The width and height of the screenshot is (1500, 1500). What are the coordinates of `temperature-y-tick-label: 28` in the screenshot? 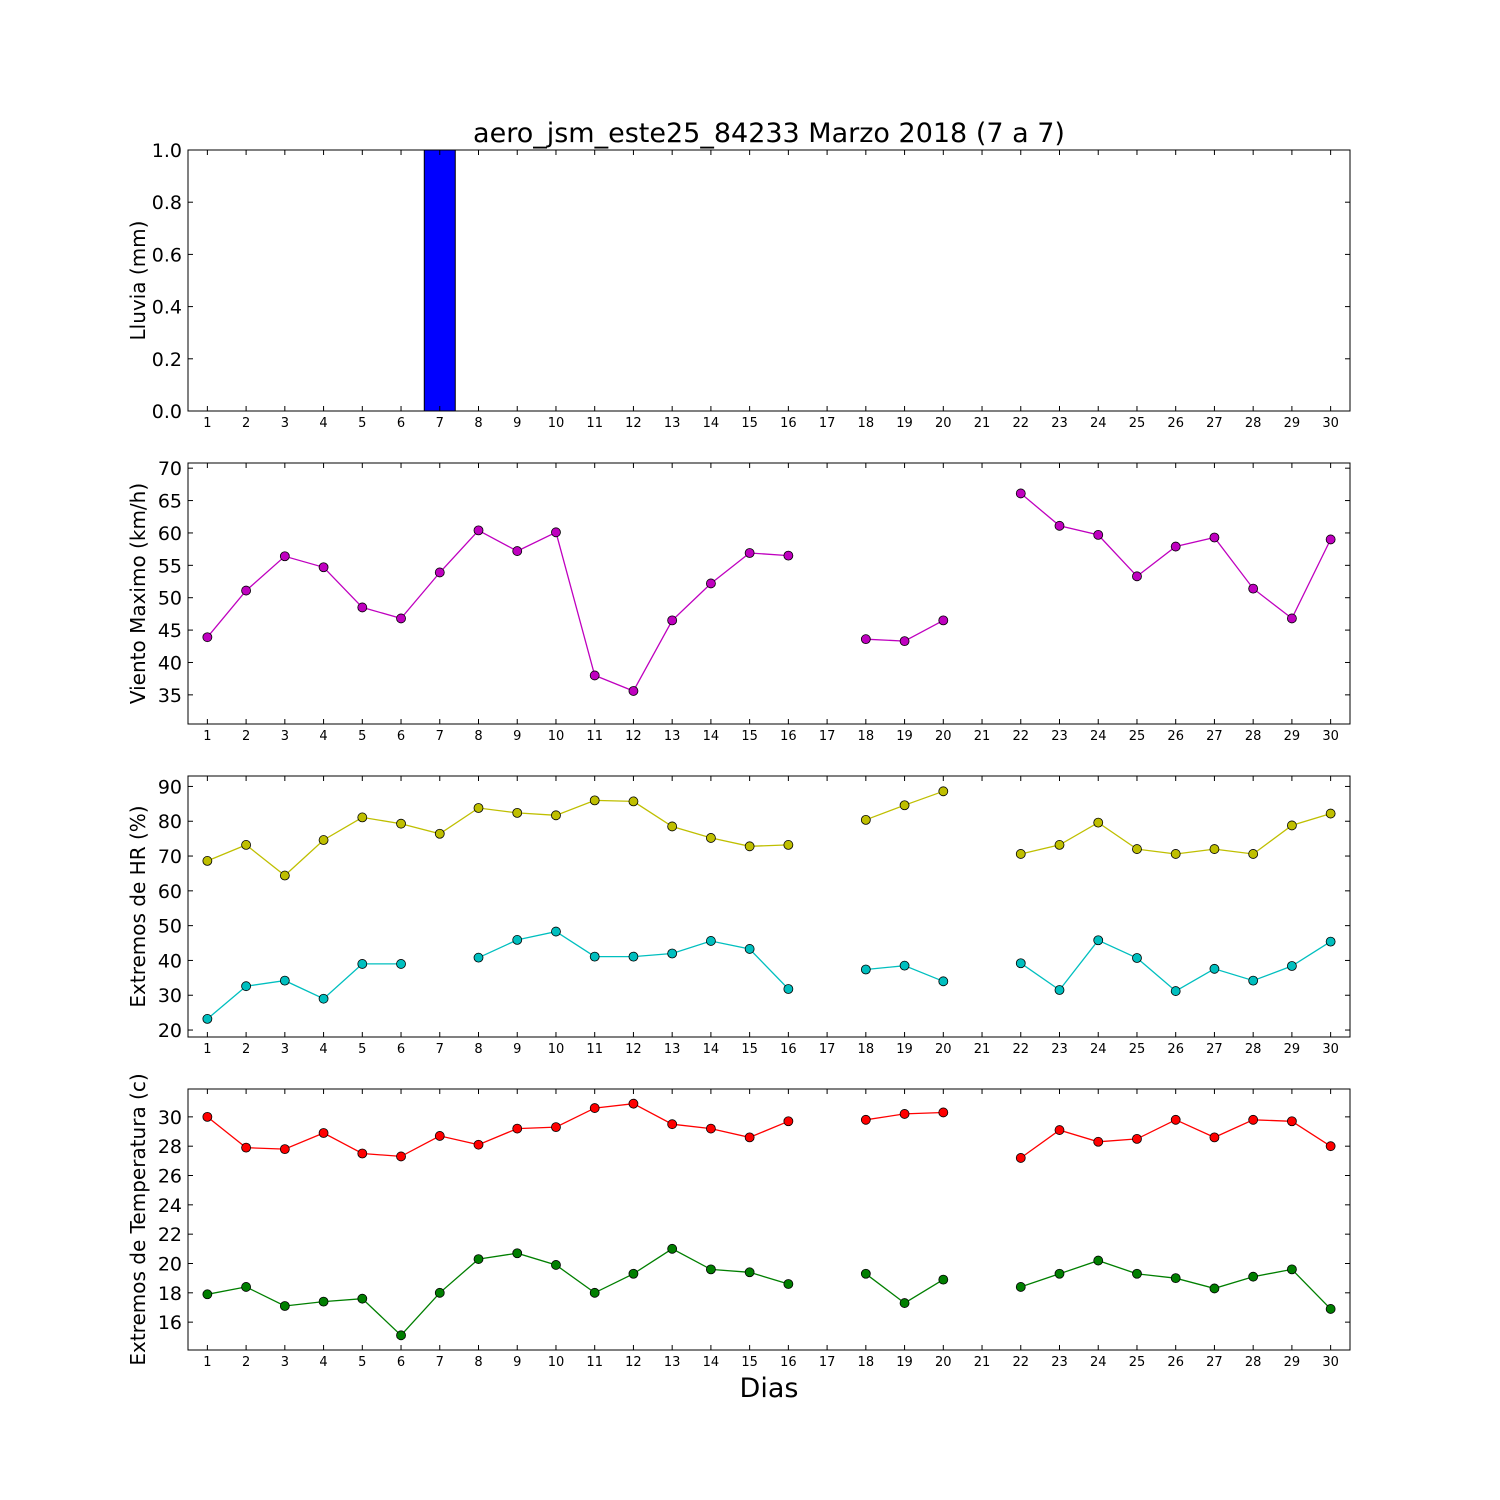 It's located at (170, 1147).